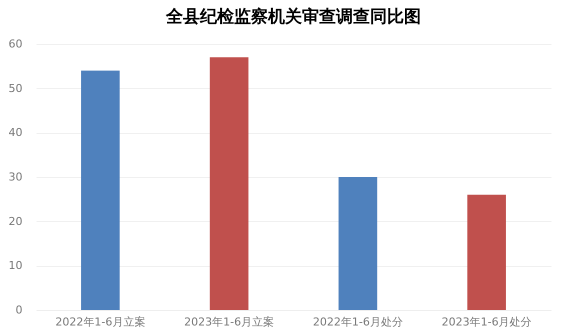 This screenshot has height=333, width=565. Describe the element at coordinates (15, 221) in the screenshot. I see `y-tick-label: 20` at that location.